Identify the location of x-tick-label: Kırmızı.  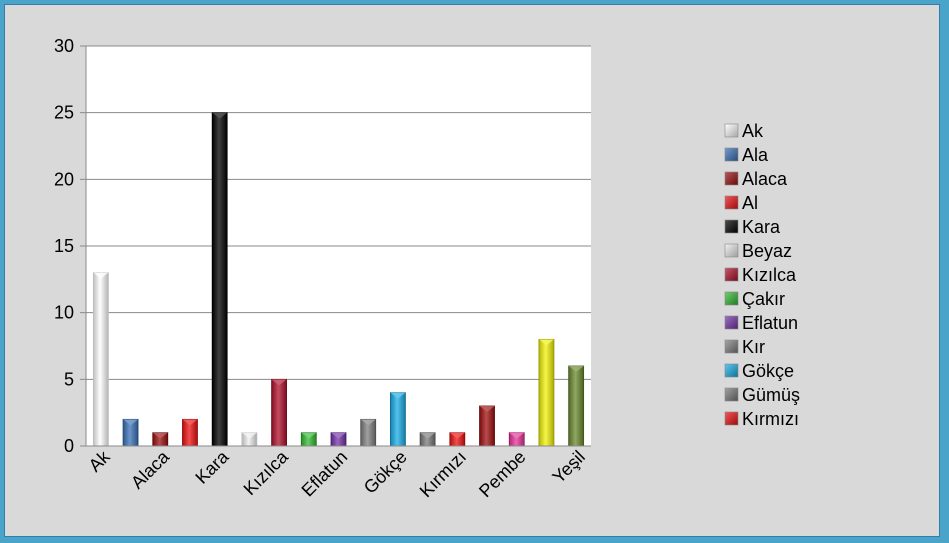
(443, 474).